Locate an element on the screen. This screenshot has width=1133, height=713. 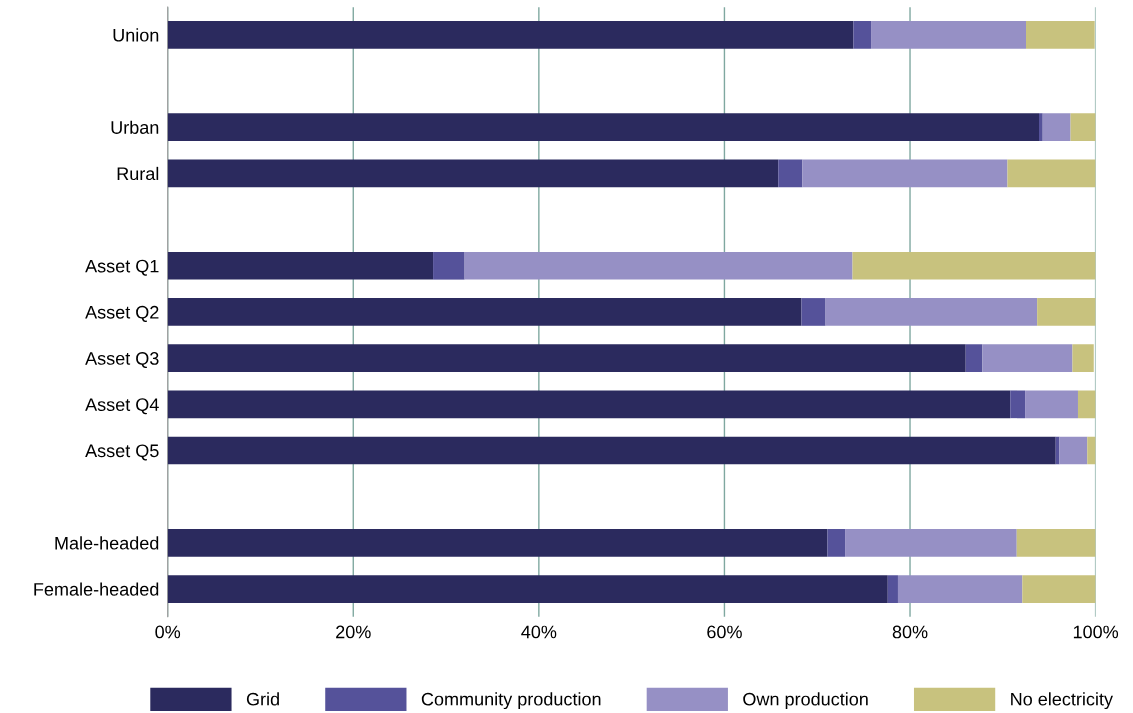
y-tick-label: Male-headed is located at coordinates (107, 543).